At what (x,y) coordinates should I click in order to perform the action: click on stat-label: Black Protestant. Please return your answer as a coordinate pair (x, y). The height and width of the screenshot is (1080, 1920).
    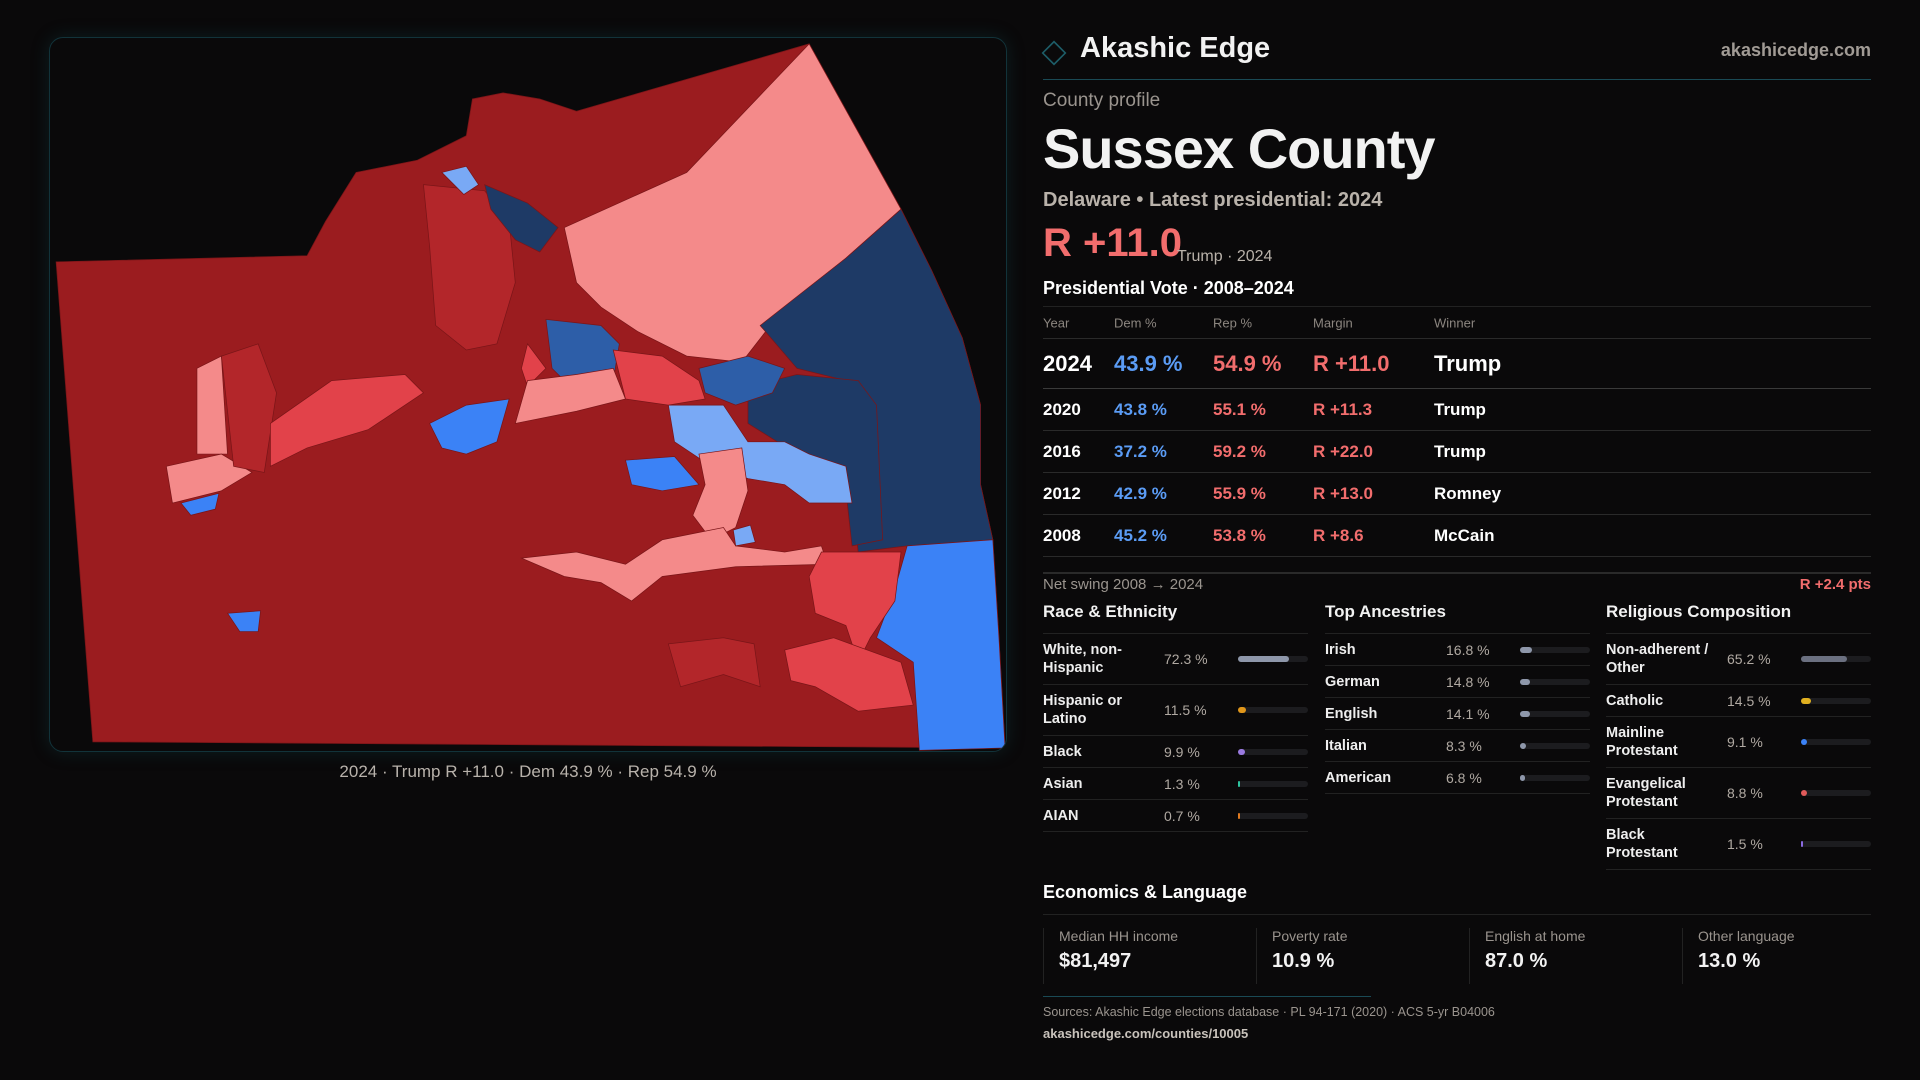
    Looking at the image, I should click on (1642, 844).